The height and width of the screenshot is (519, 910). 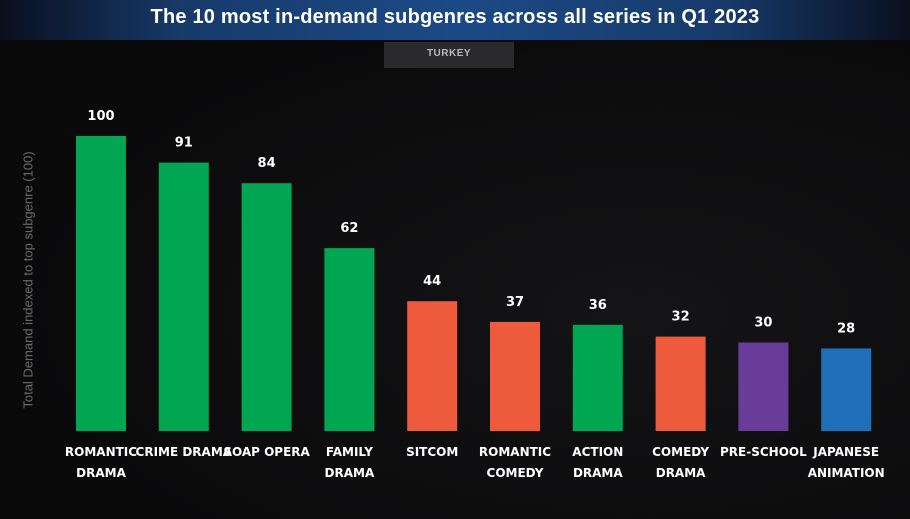 What do you see at coordinates (598, 305) in the screenshot?
I see `bar-value-label-6: 36` at bounding box center [598, 305].